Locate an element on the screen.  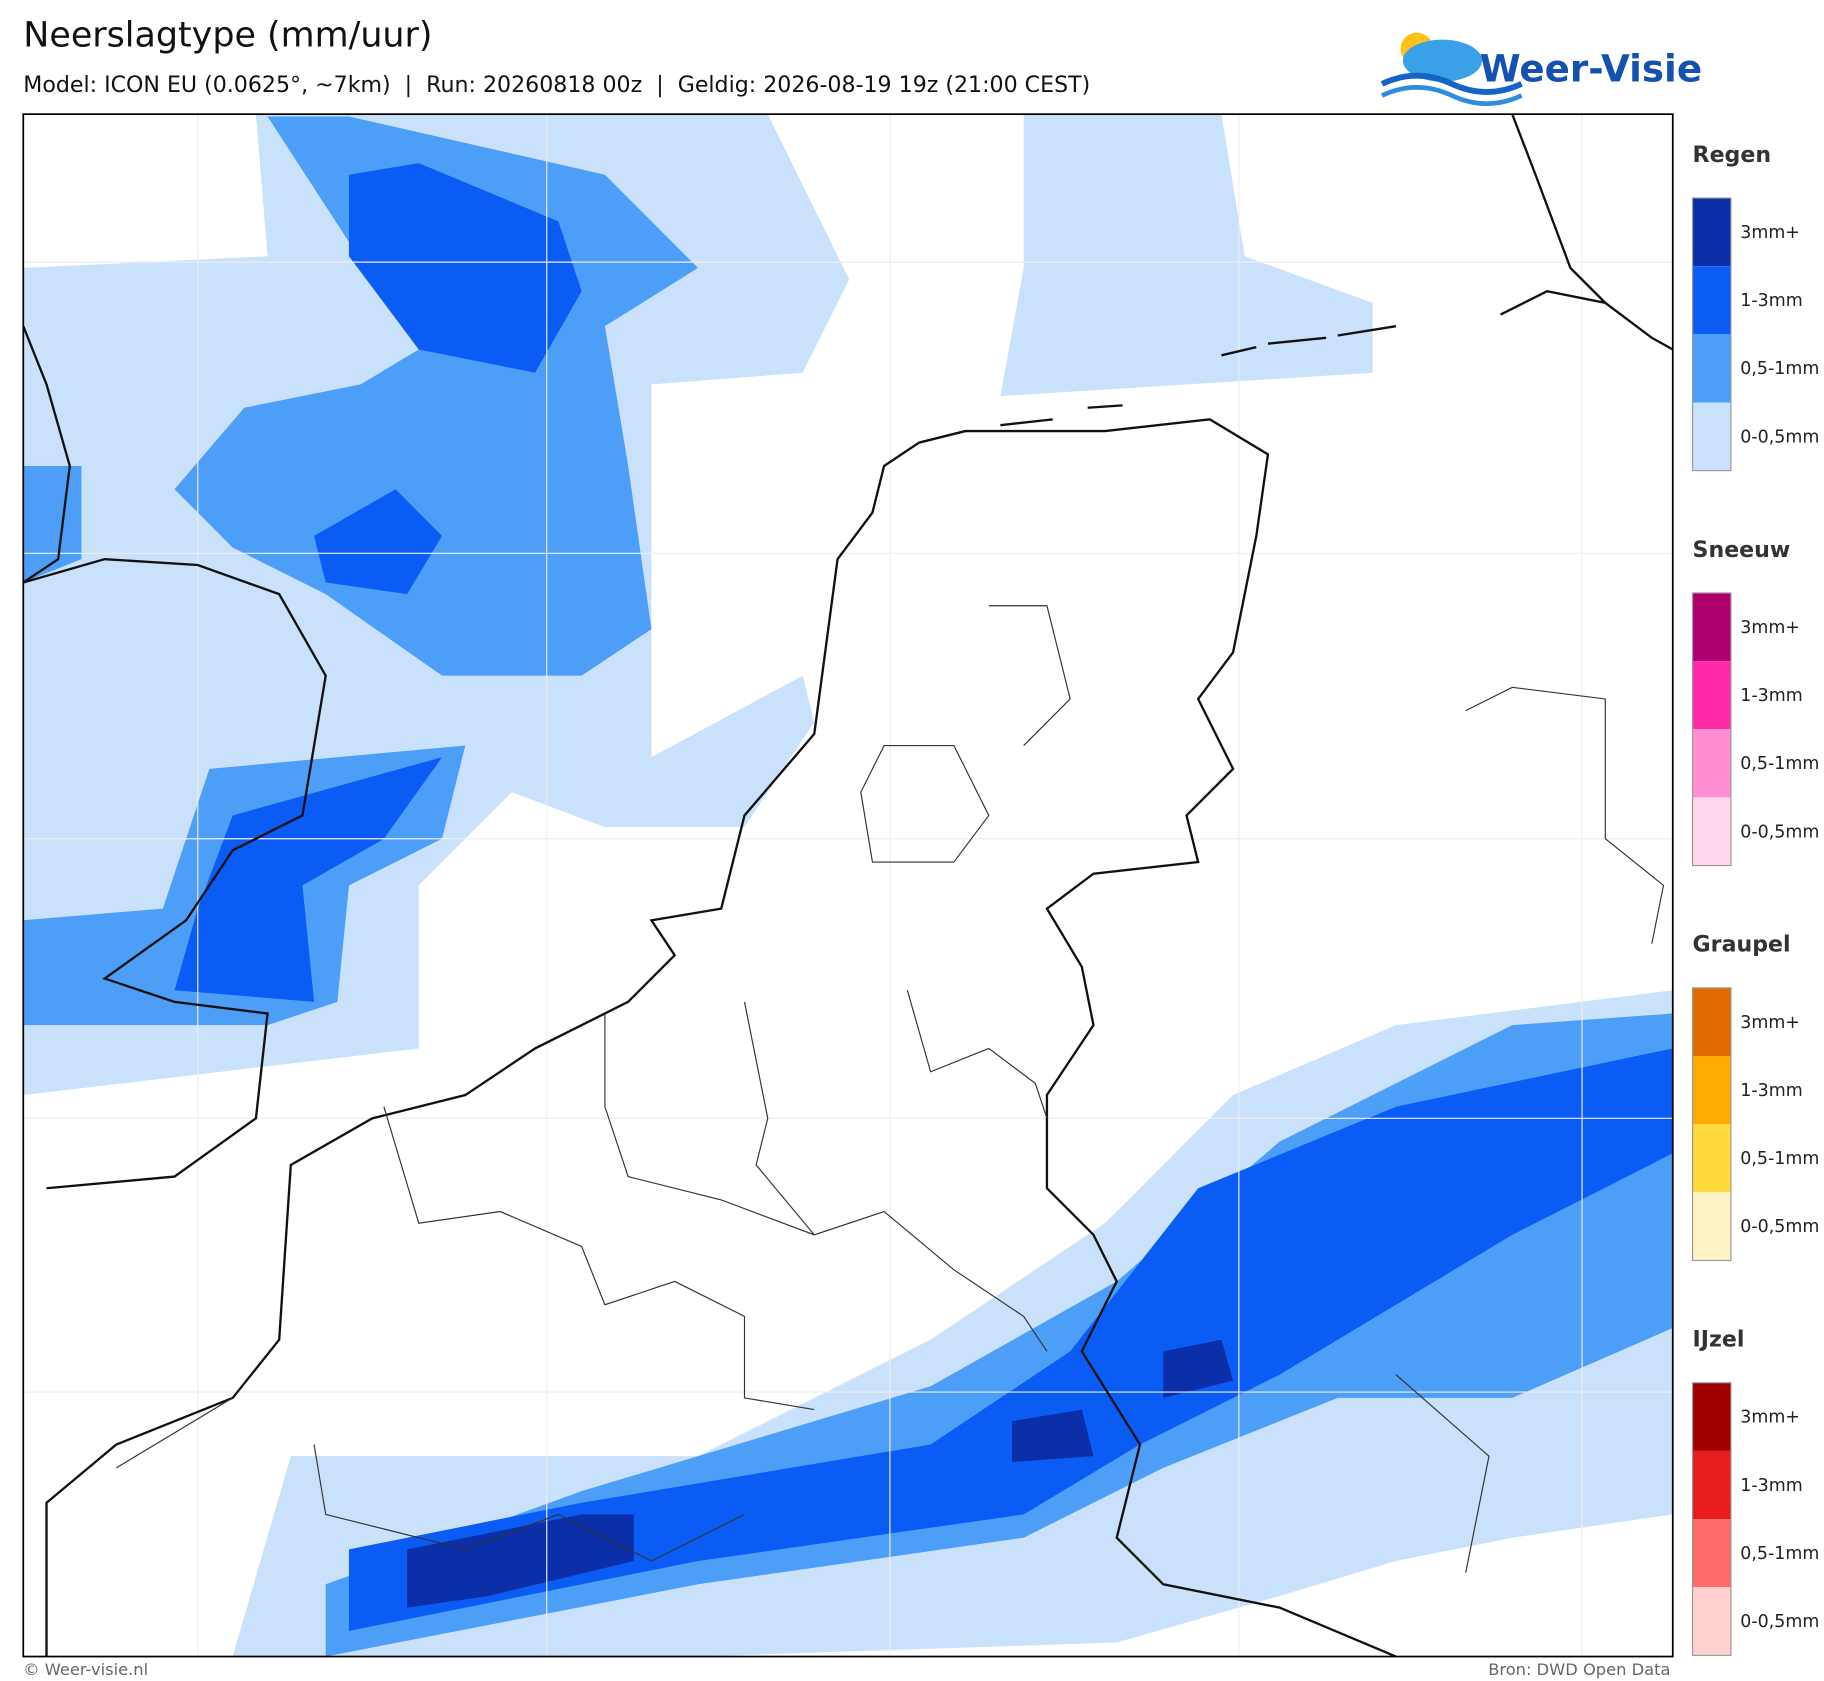
legend-title: Sneeuw is located at coordinates (1742, 550).